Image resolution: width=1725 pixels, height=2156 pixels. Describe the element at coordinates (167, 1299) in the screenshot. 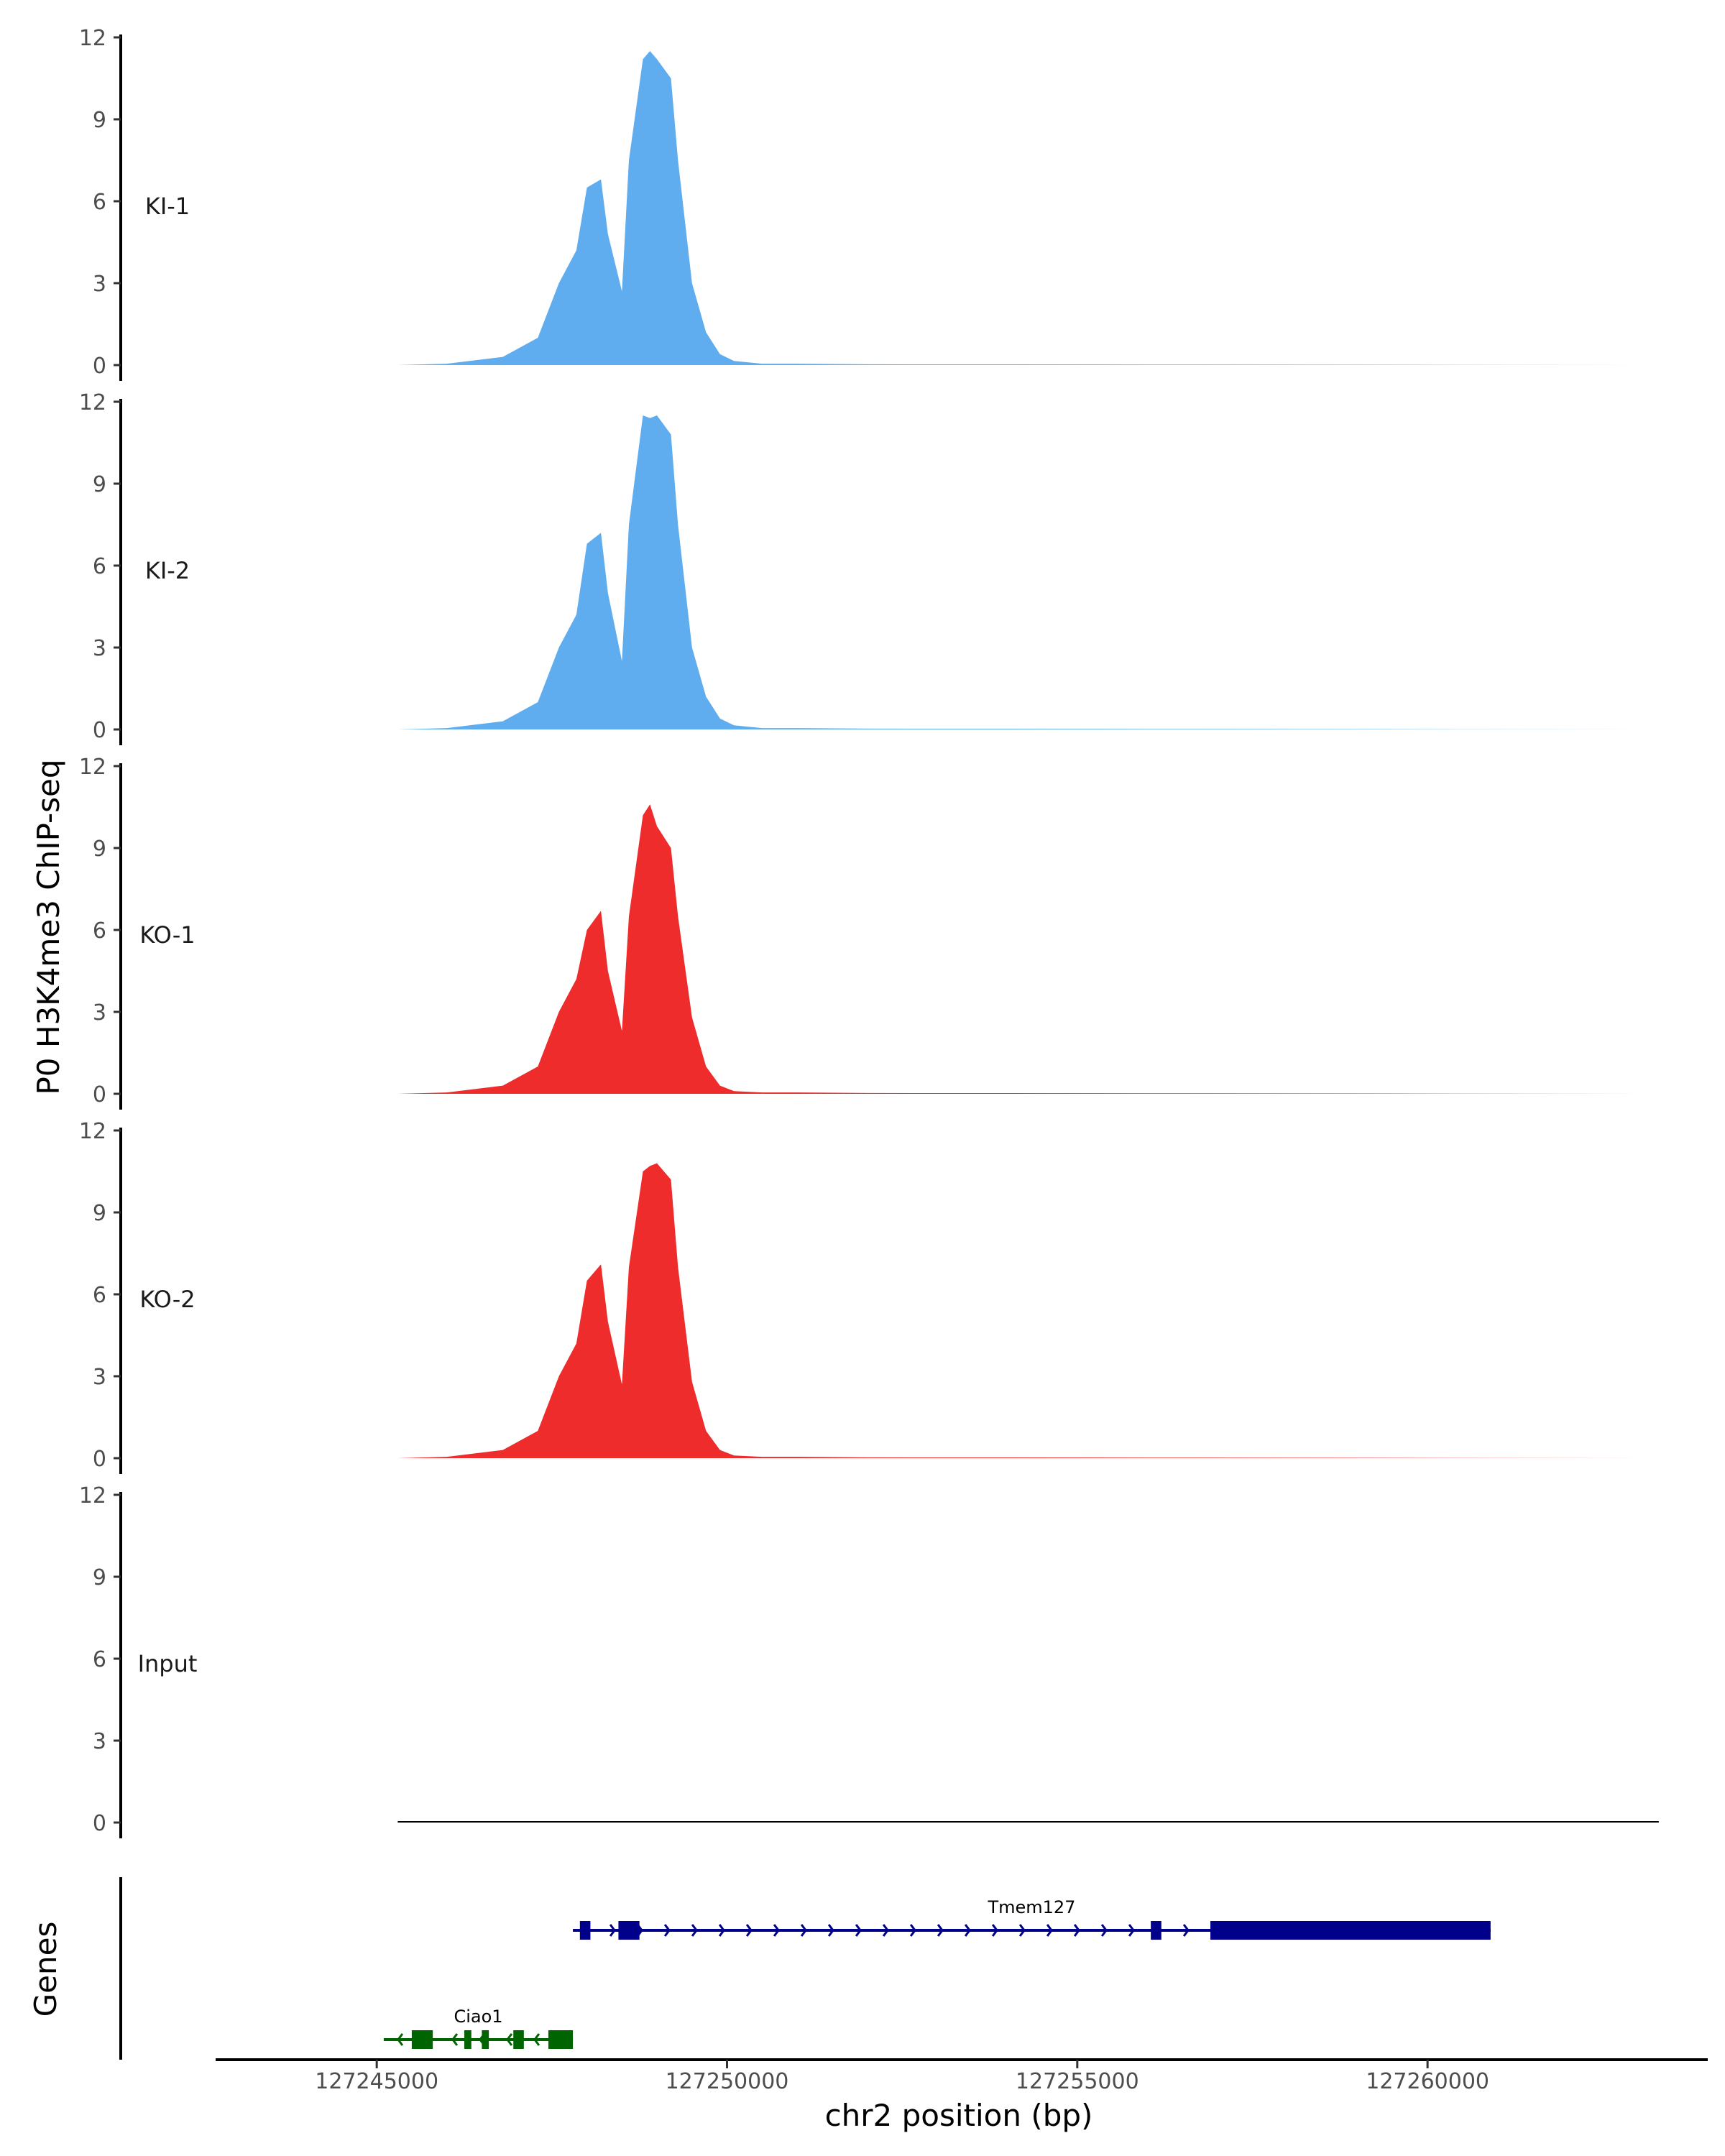

I see `track-label-ko-2: KO-2` at that location.